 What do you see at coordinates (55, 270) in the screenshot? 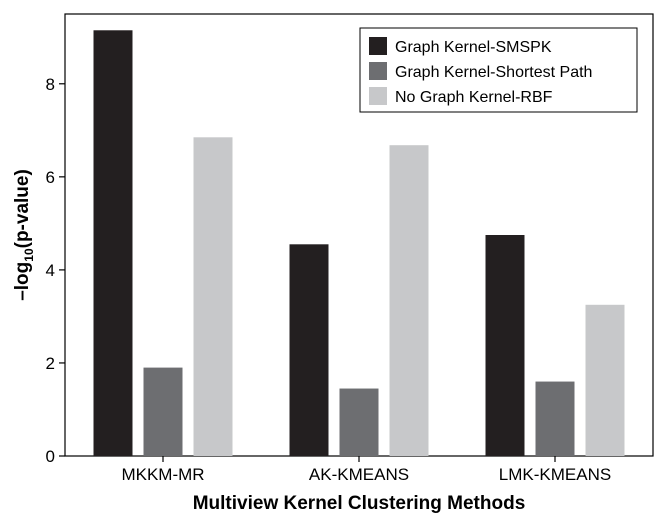
I see `y-axis: 0 2 4 6 8` at bounding box center [55, 270].